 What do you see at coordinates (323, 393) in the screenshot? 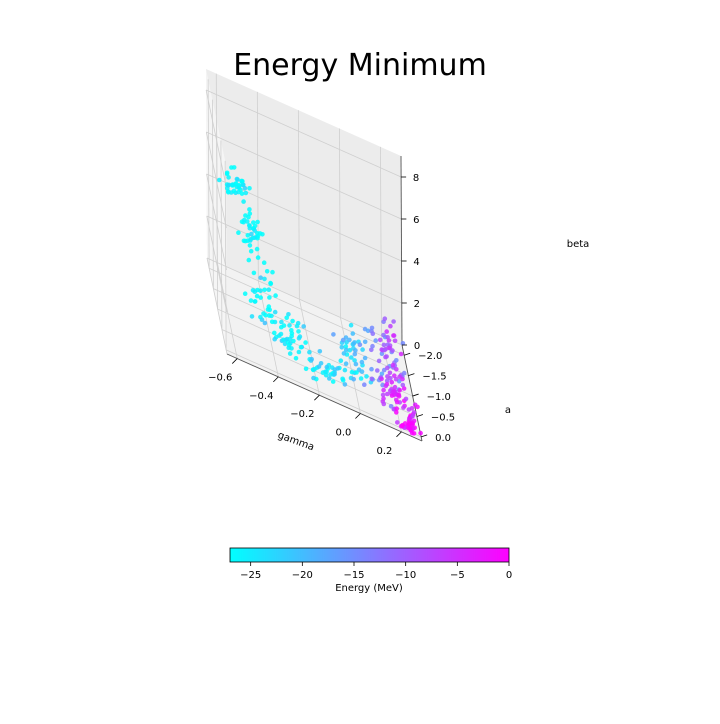
I see `grid-line-a-floor` at bounding box center [323, 393].